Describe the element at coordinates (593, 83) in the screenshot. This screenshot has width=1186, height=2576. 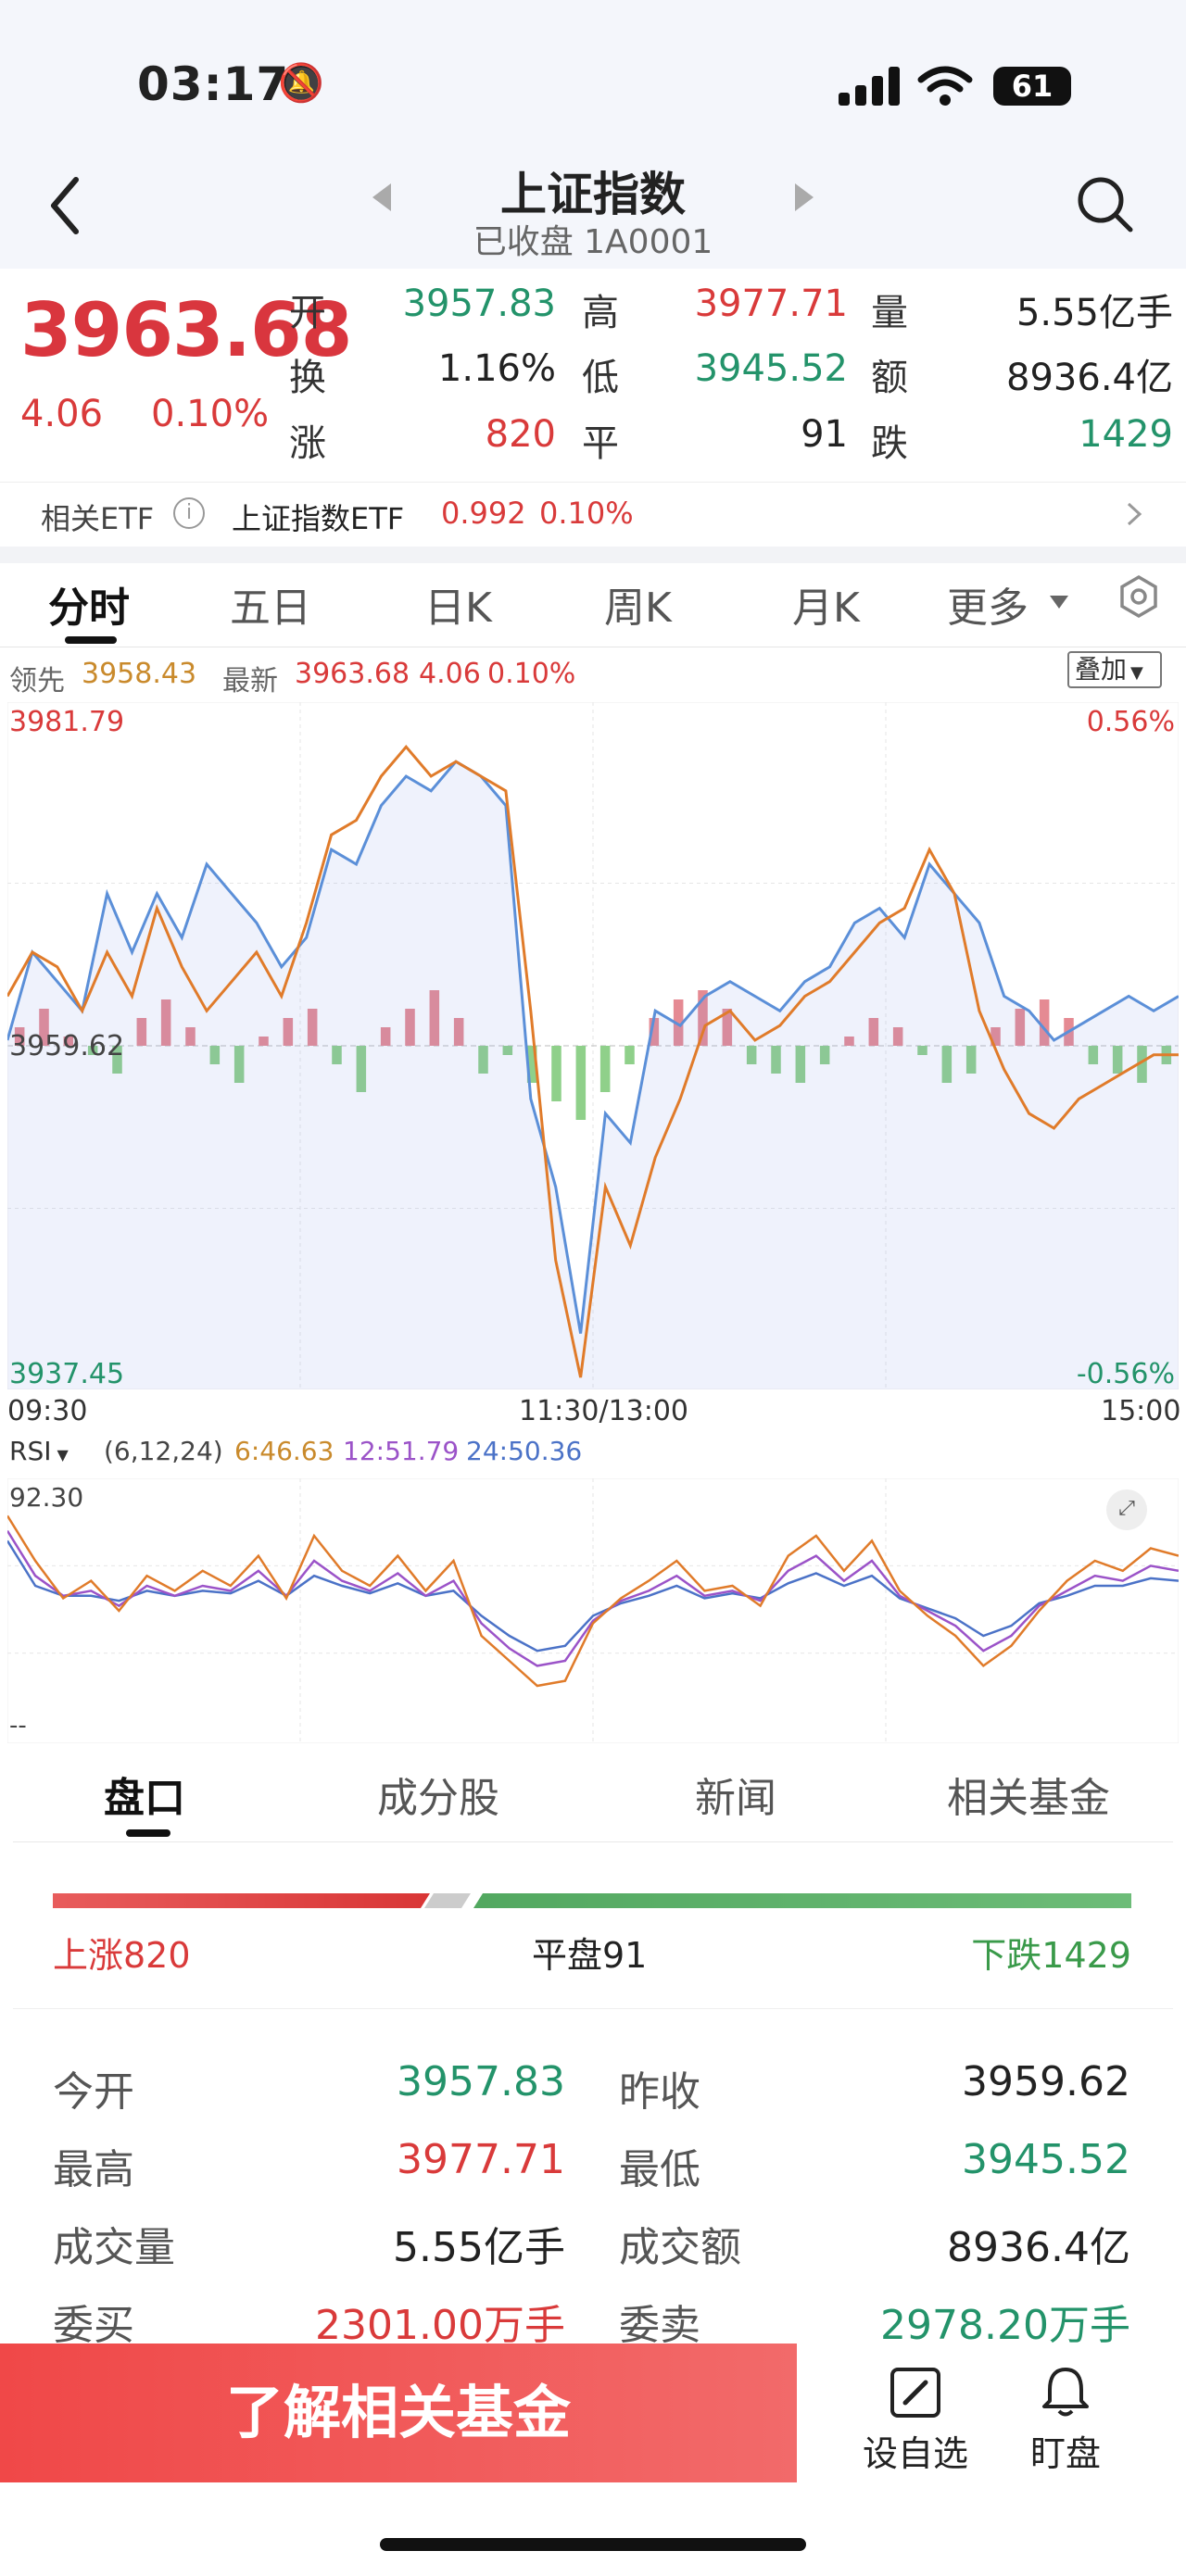
I see `status-bar` at that location.